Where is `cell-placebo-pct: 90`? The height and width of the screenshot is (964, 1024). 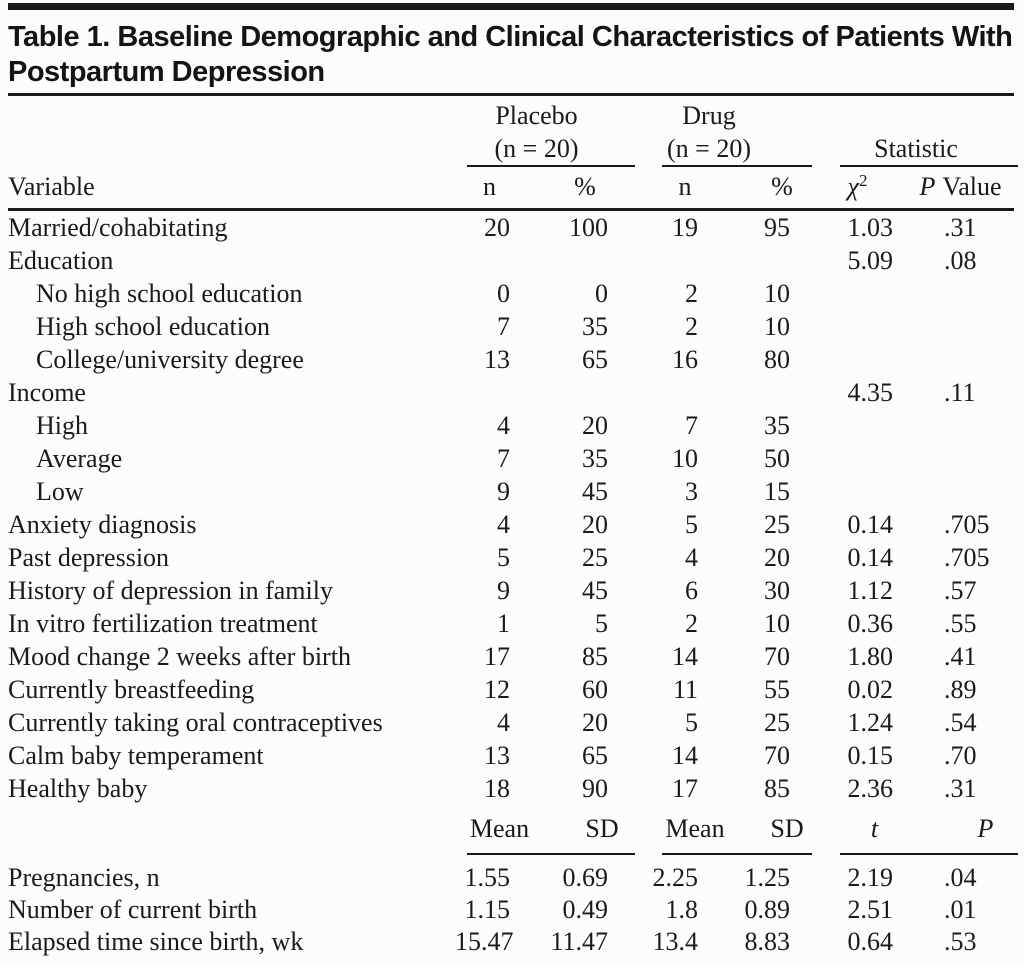
cell-placebo-pct: 90 is located at coordinates (595, 788).